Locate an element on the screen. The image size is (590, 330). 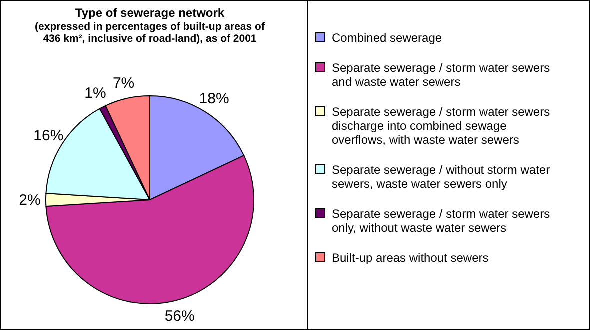
data-label: 56% is located at coordinates (179, 317).